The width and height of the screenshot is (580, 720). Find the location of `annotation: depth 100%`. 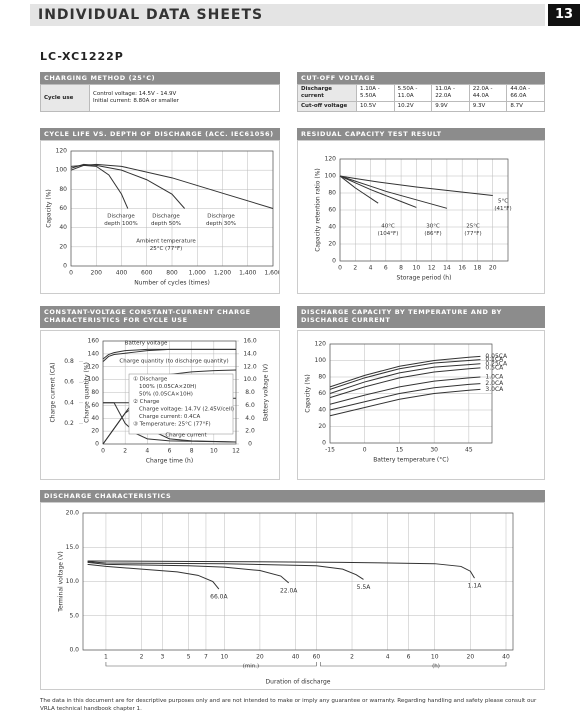

annotation: depth 100% is located at coordinates (120, 224).